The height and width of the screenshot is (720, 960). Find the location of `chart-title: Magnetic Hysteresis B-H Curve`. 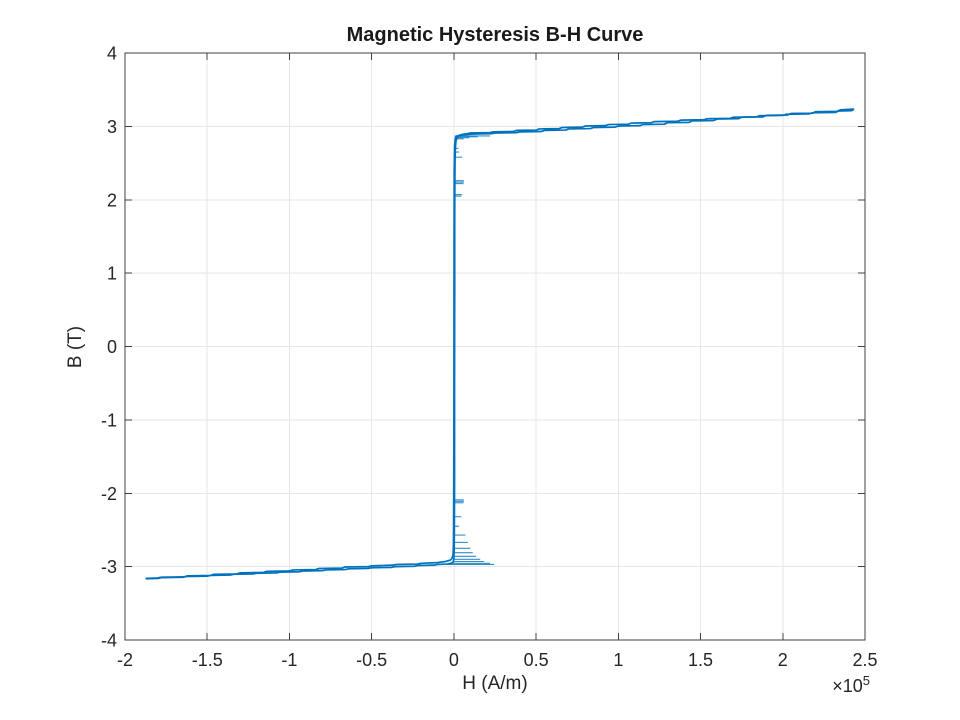

chart-title: Magnetic Hysteresis B-H Curve is located at coordinates (495, 35).